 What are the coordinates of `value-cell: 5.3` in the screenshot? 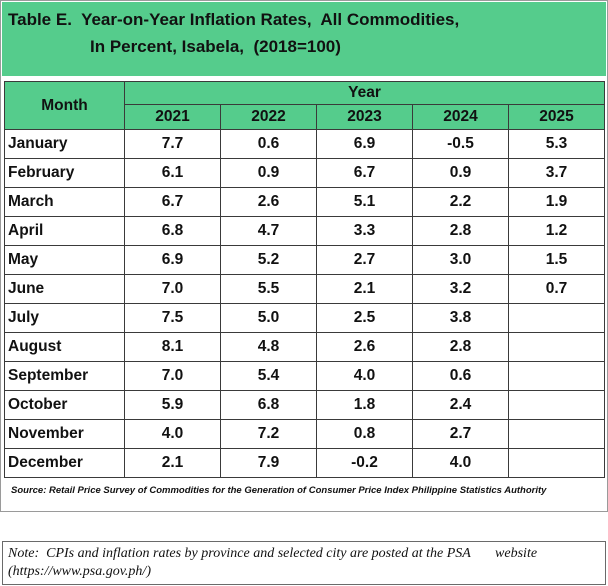 It's located at (556, 144).